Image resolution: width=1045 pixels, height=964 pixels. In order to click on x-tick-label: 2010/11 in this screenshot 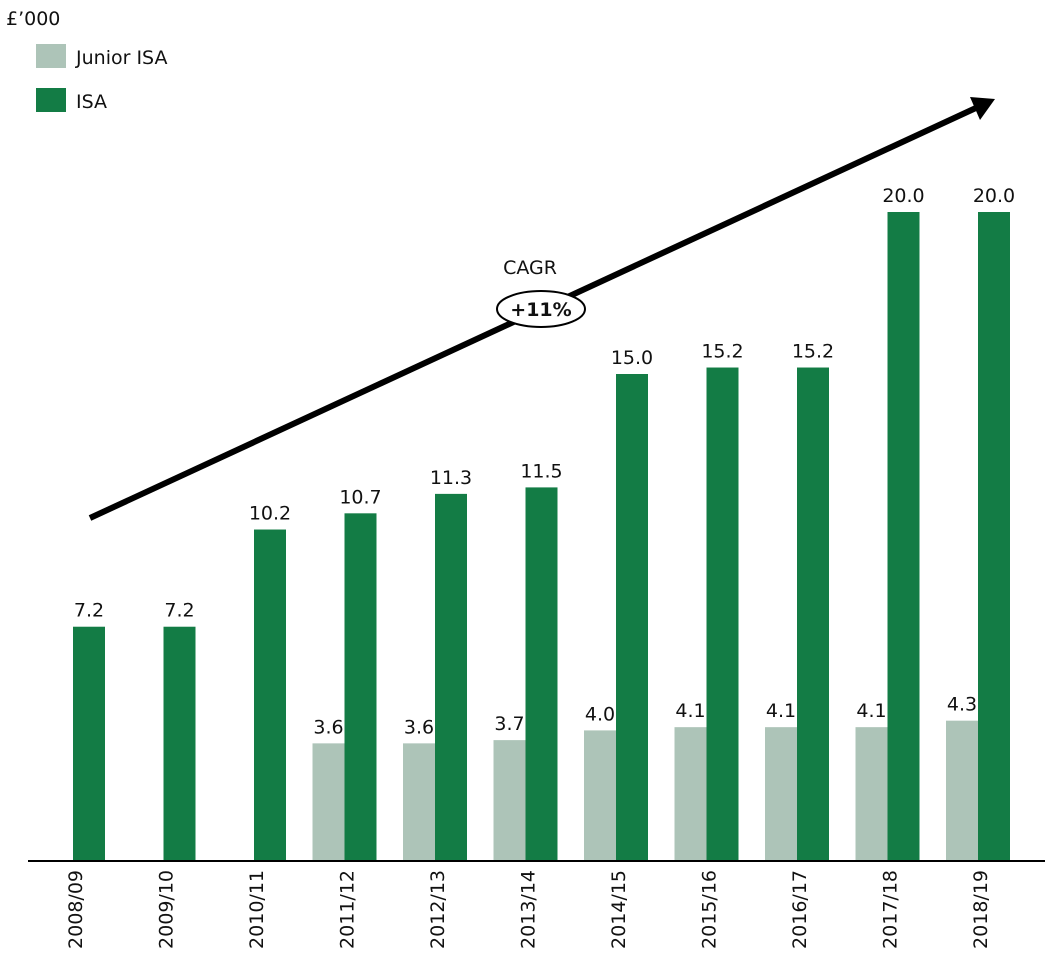, I will do `click(257, 909)`.